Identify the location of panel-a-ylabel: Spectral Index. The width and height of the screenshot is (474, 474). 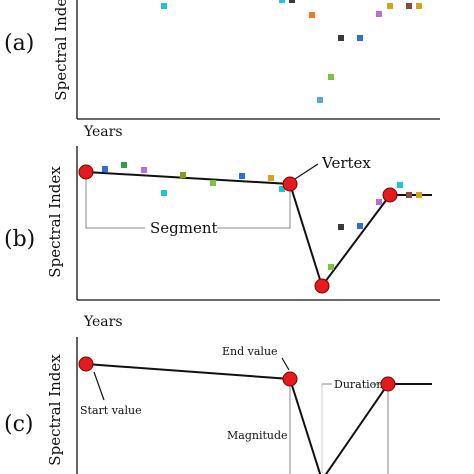
(61, 50).